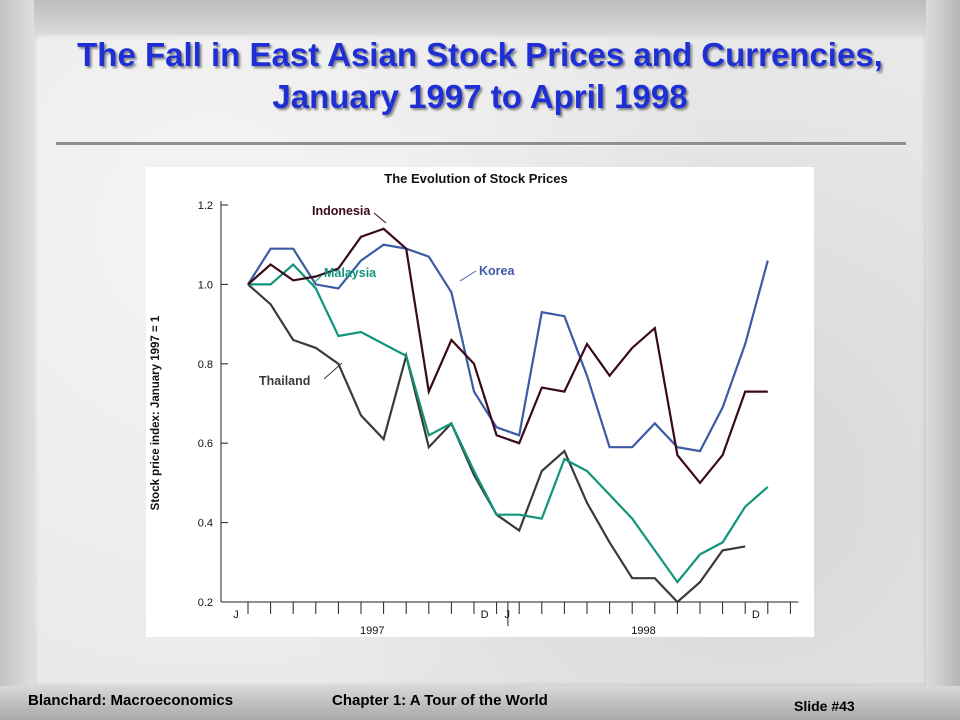 This screenshot has height=720, width=960. Describe the element at coordinates (497, 271) in the screenshot. I see `series-label-korea: Korea` at that location.